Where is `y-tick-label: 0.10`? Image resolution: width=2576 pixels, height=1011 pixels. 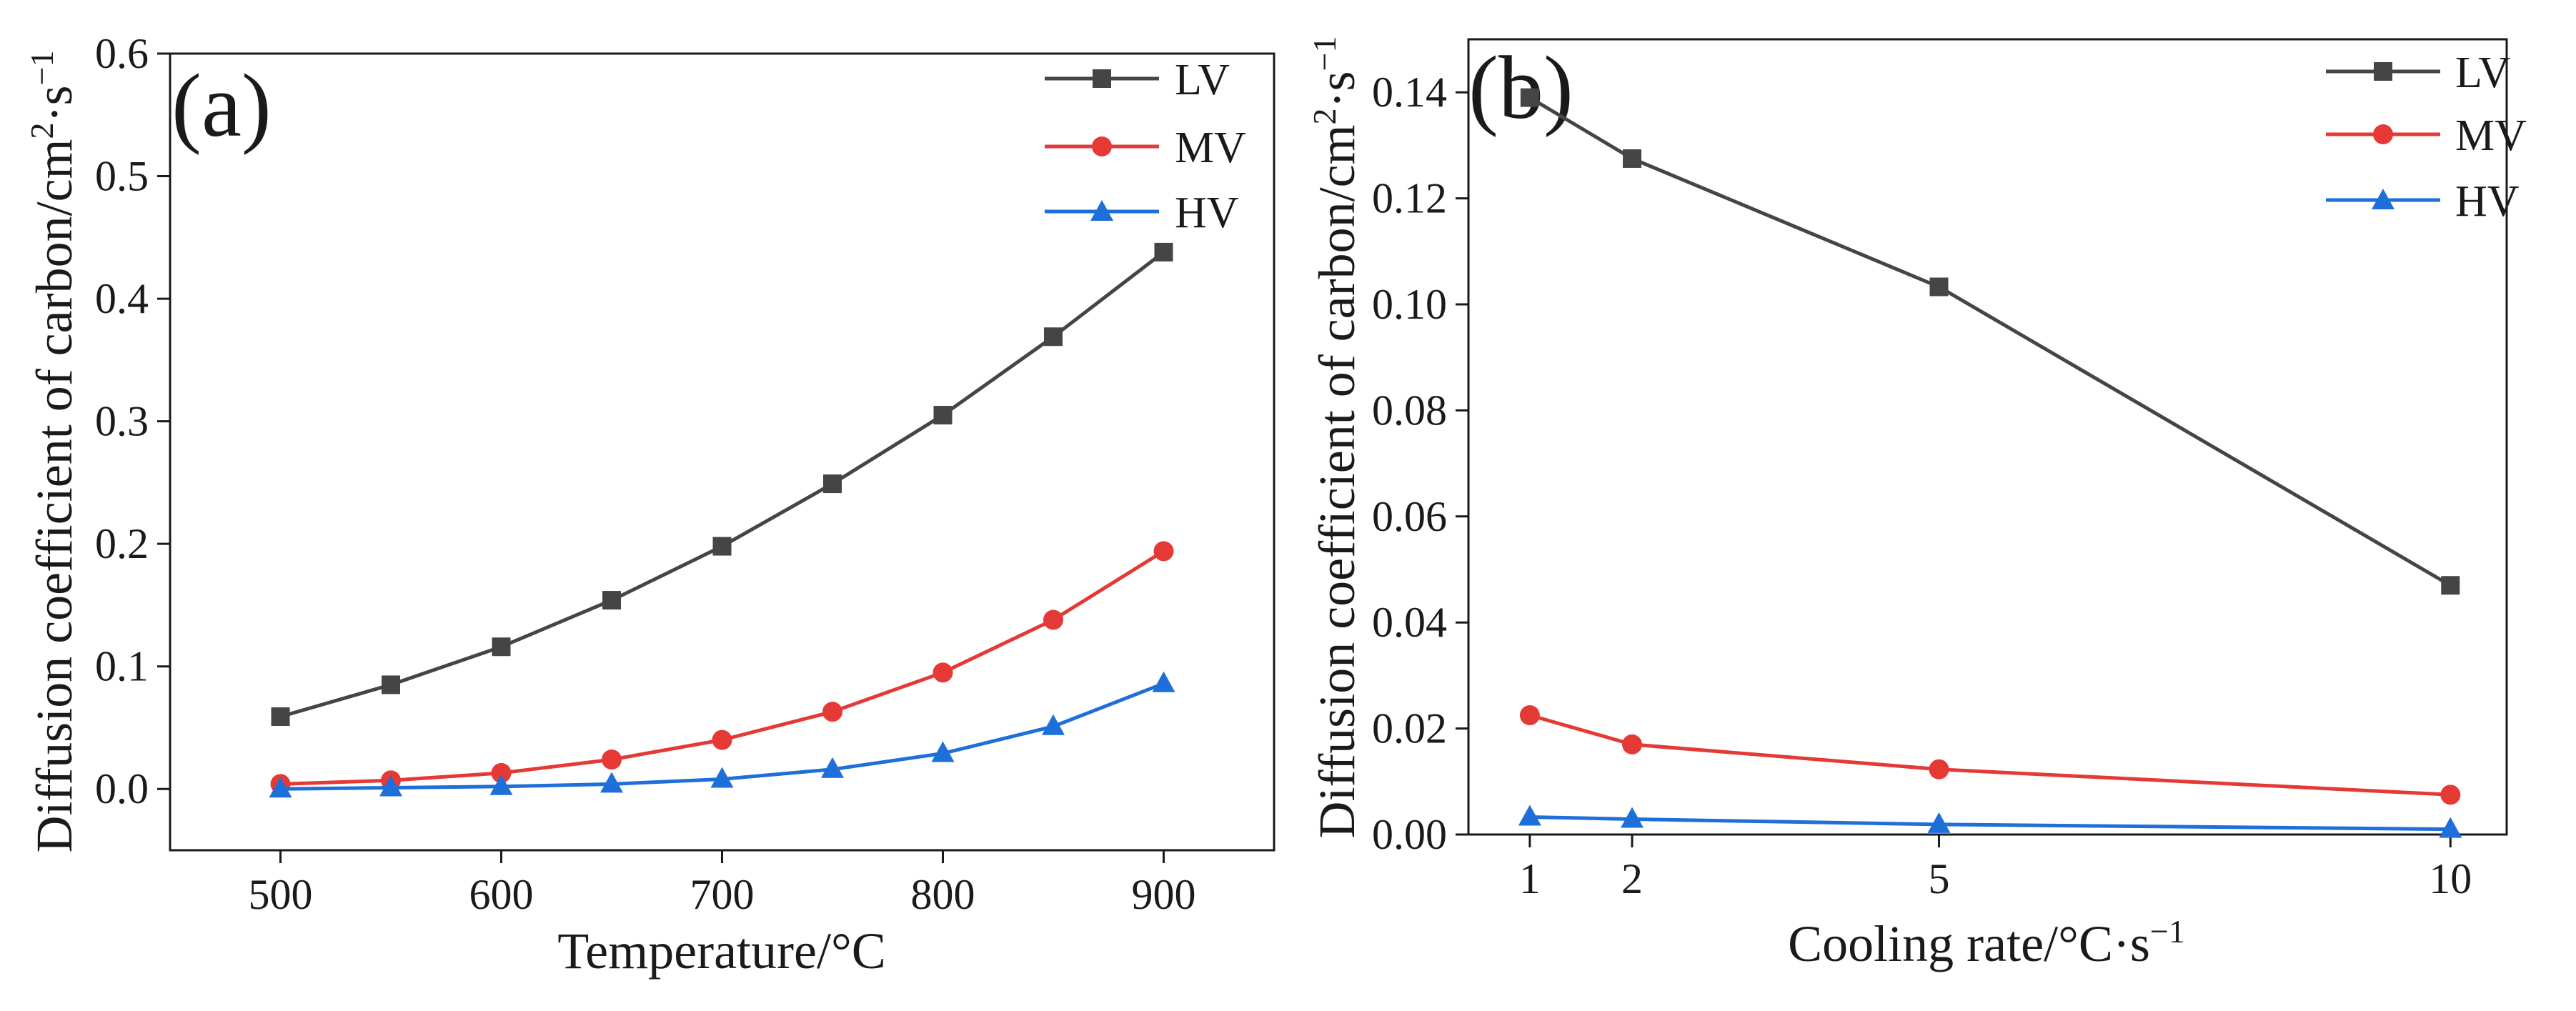
y-tick-label: 0.10 is located at coordinates (1409, 304).